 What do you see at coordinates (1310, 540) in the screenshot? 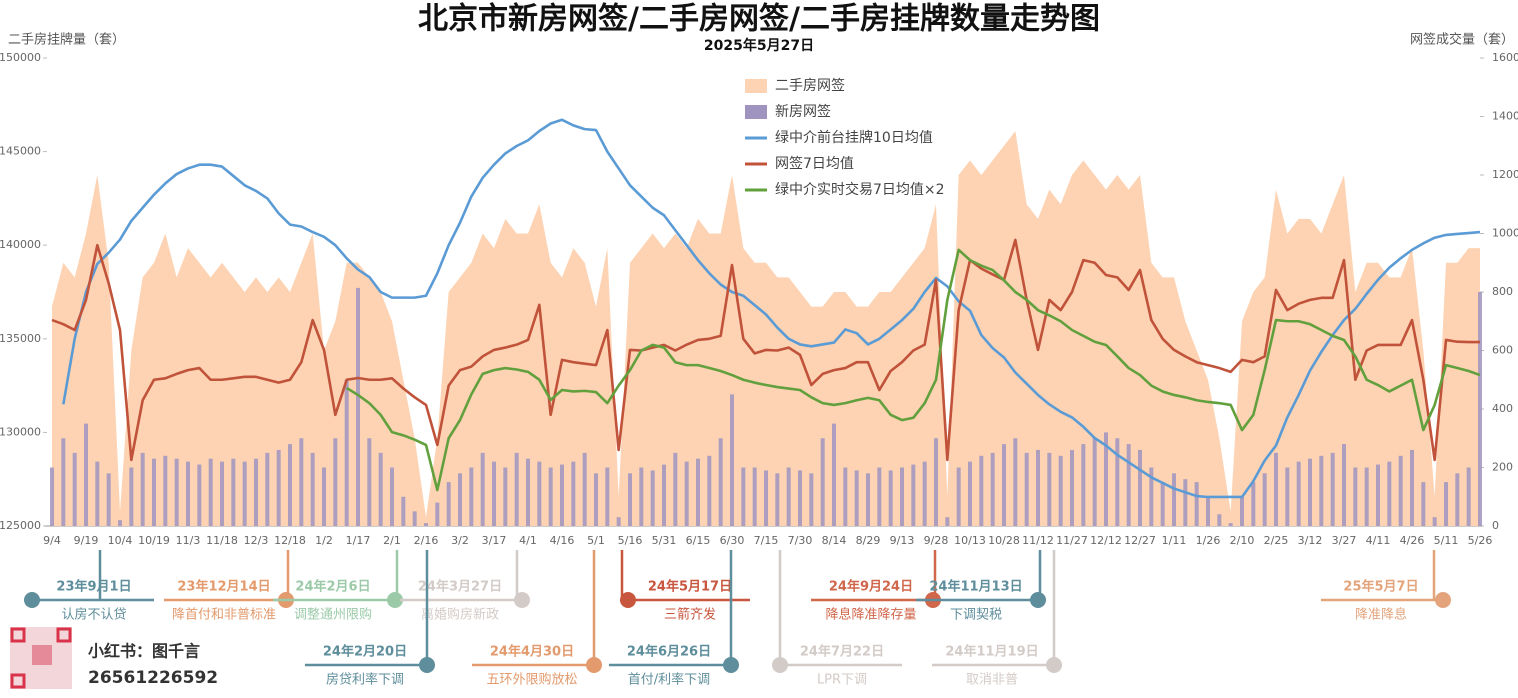
I see `x-tick-label: 3/12` at bounding box center [1310, 540].